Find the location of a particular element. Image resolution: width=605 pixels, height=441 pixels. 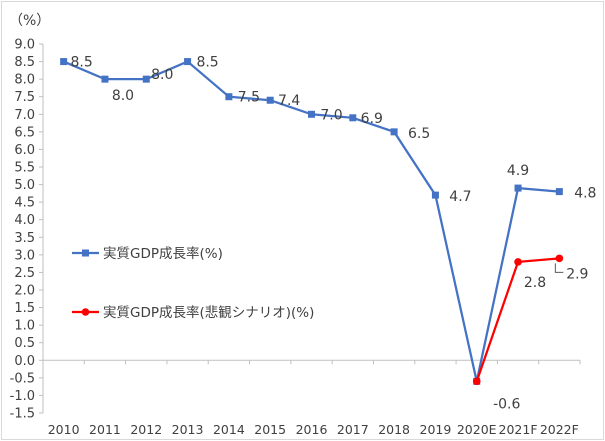

y-tick-label: 2.0 is located at coordinates (24, 291).